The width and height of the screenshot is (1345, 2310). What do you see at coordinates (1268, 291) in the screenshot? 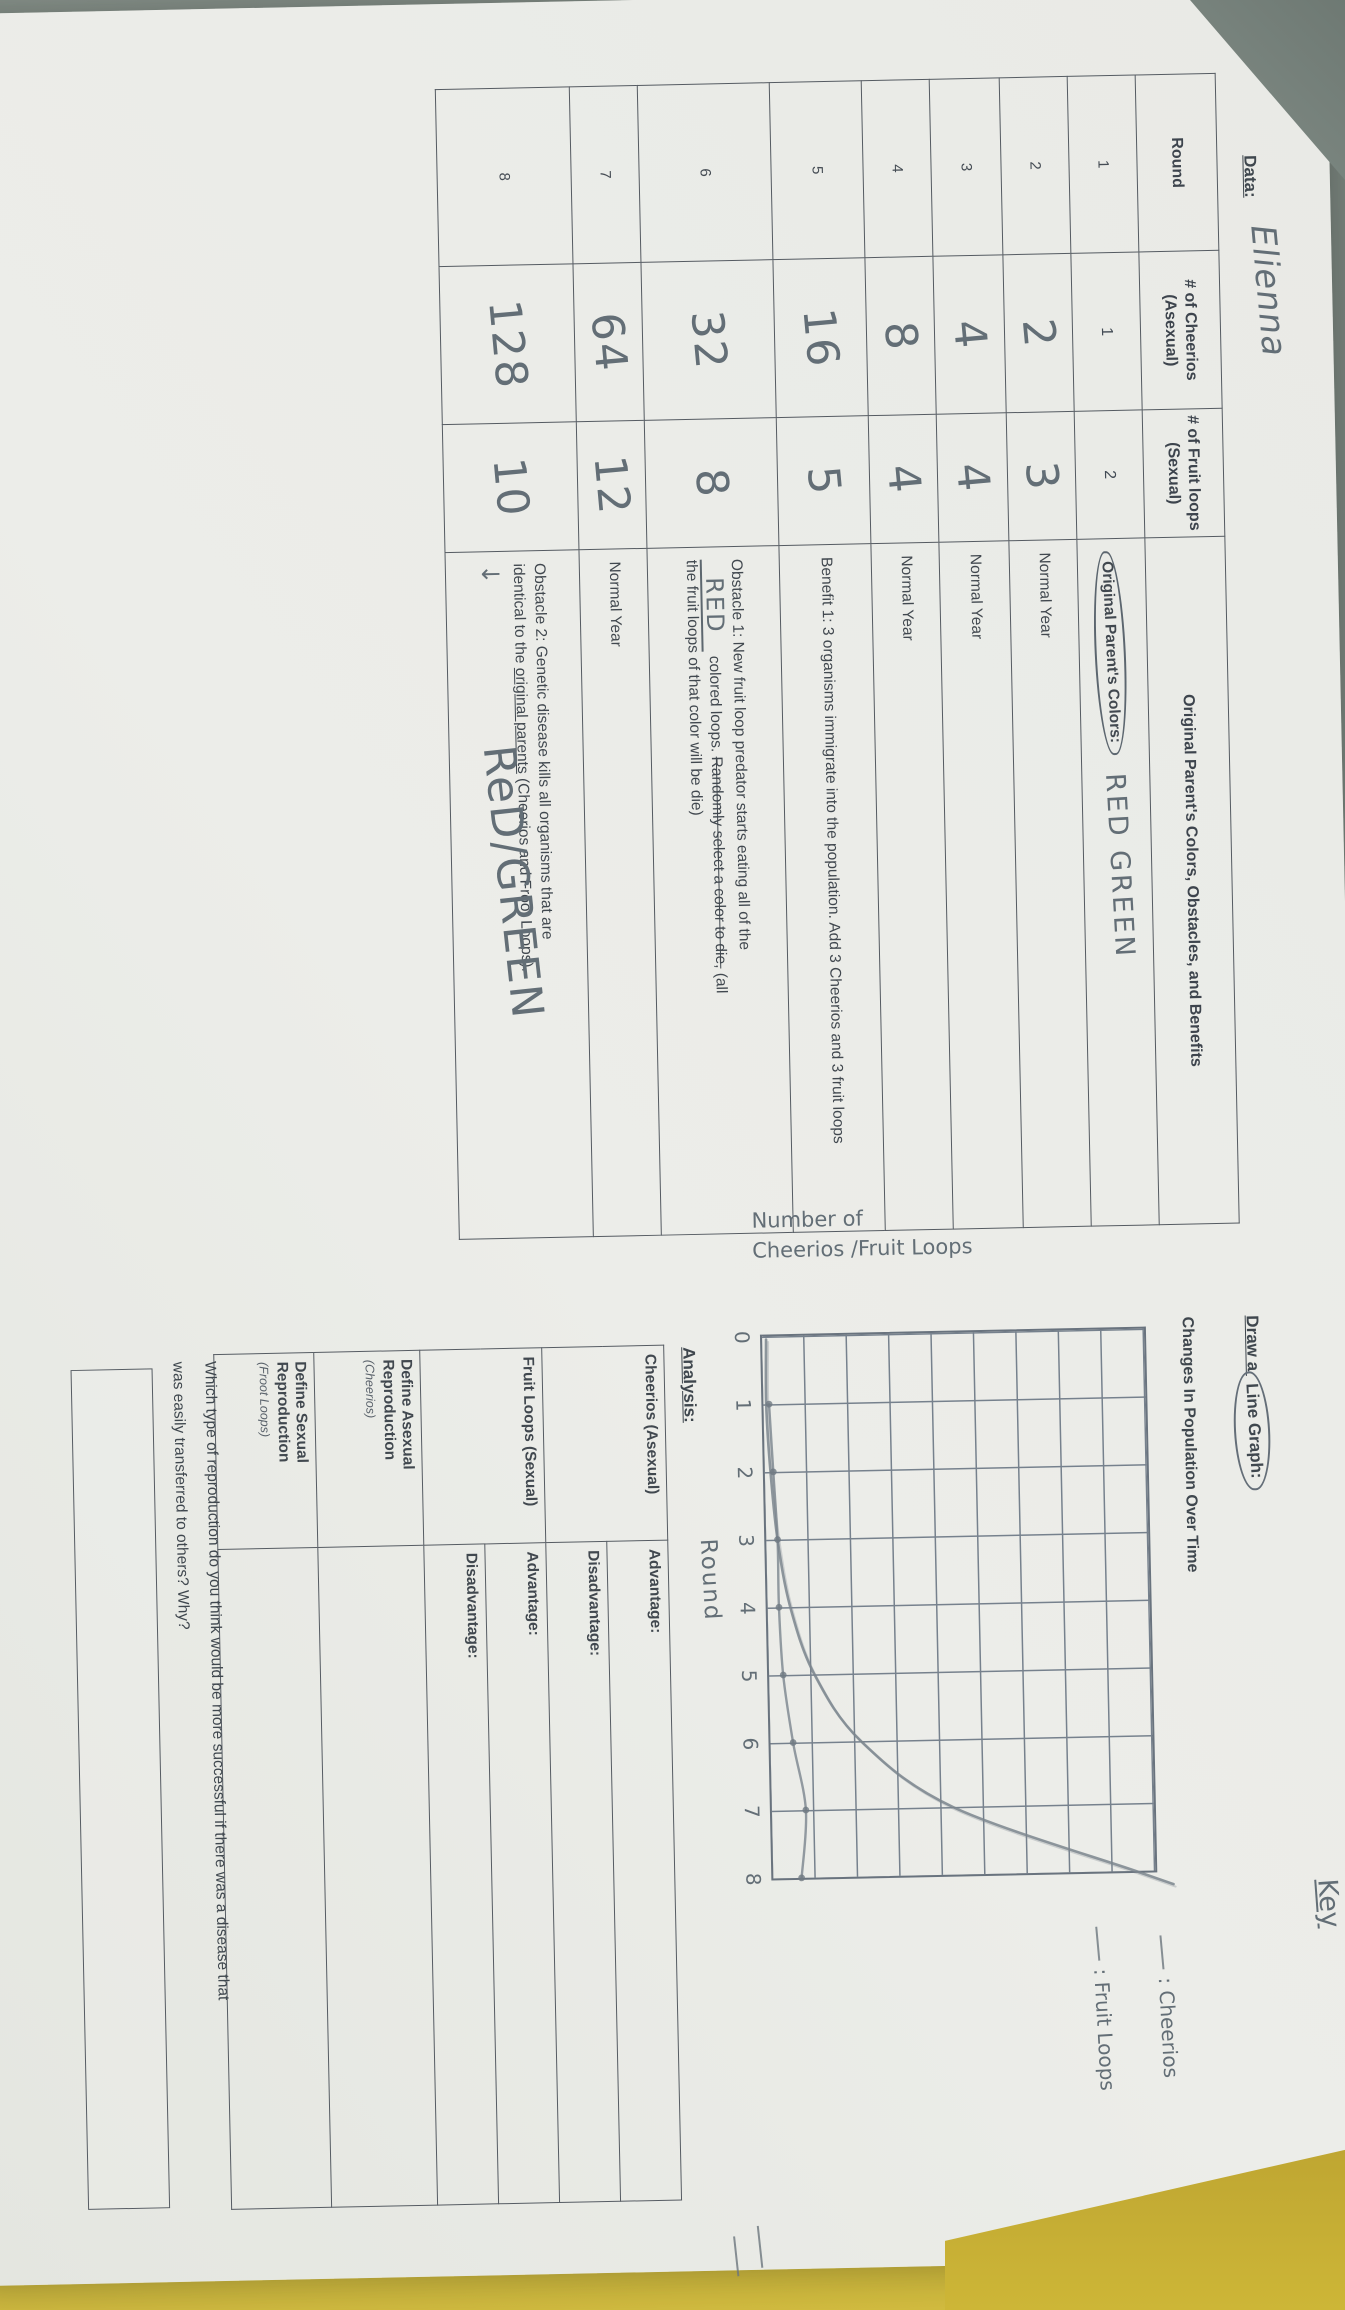
I see `student-name-handwriting: Elienna` at bounding box center [1268, 291].